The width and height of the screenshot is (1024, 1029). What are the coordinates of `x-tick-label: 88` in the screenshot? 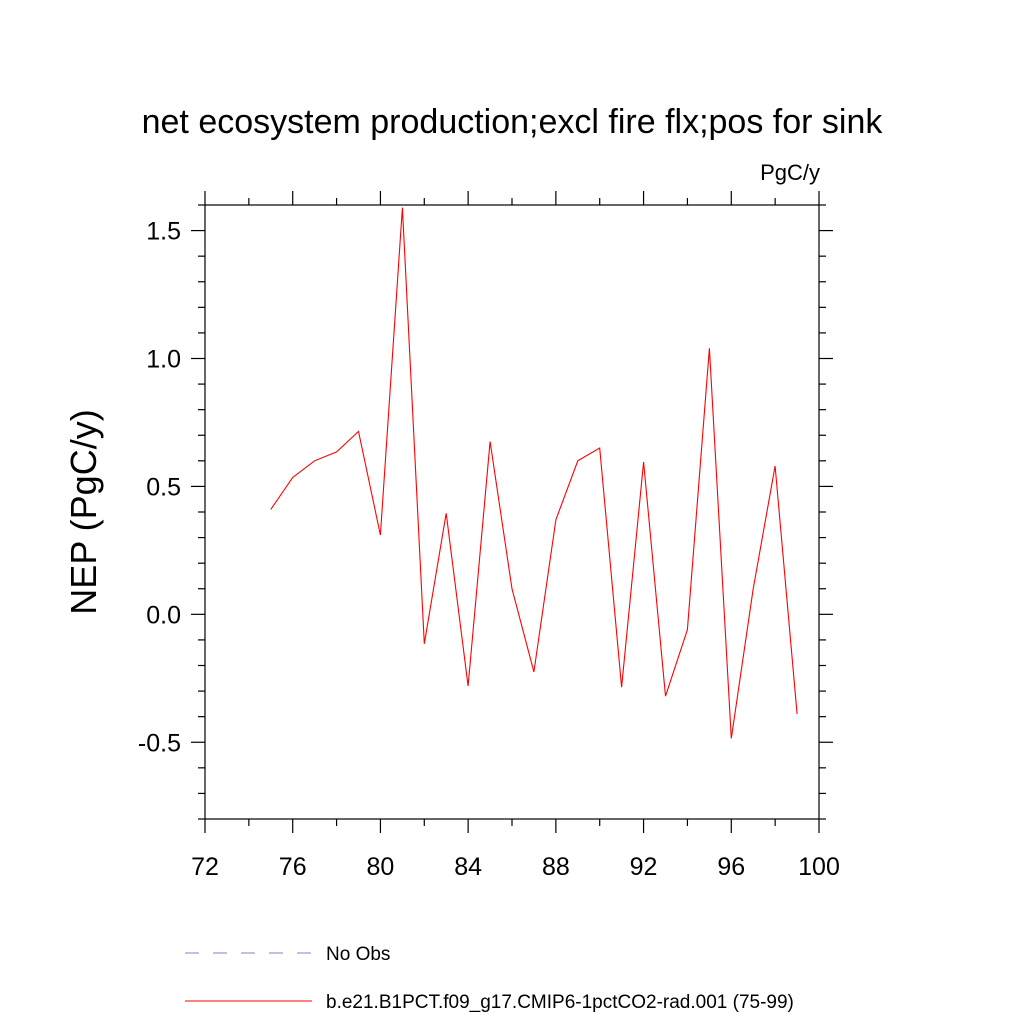 It's located at (556, 867).